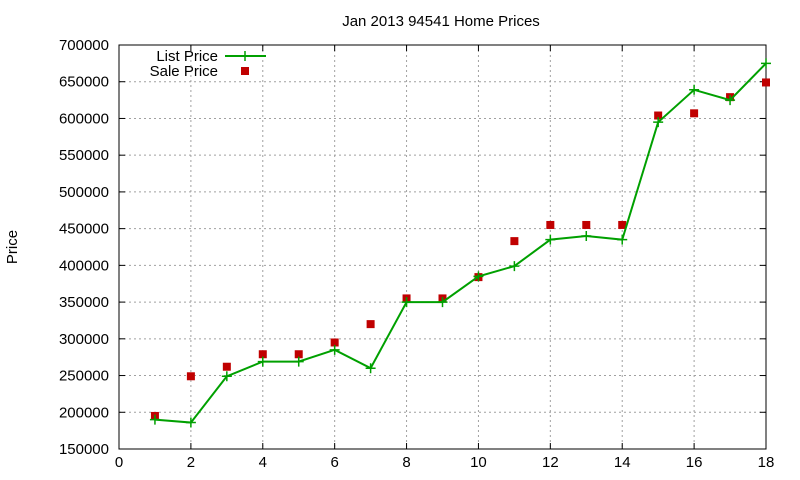  What do you see at coordinates (441, 21) in the screenshot?
I see `chart-title: Jan 2013 94541 Home Prices` at bounding box center [441, 21].